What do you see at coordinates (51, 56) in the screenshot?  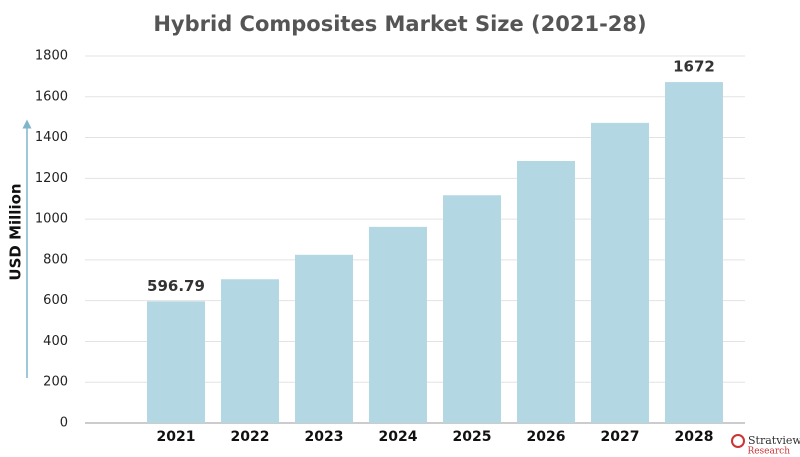 I see `y-tick-label: 1800` at bounding box center [51, 56].